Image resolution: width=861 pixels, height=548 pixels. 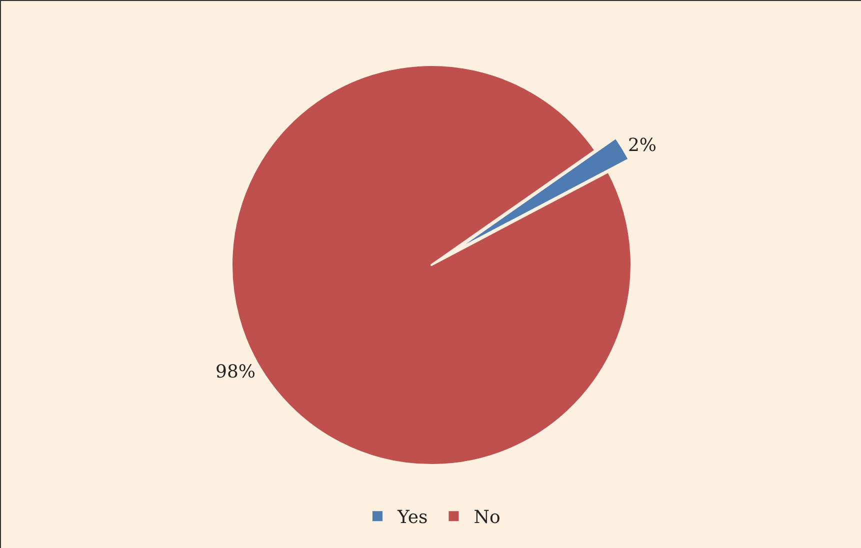 What do you see at coordinates (487, 517) in the screenshot?
I see `legend-label: No` at bounding box center [487, 517].